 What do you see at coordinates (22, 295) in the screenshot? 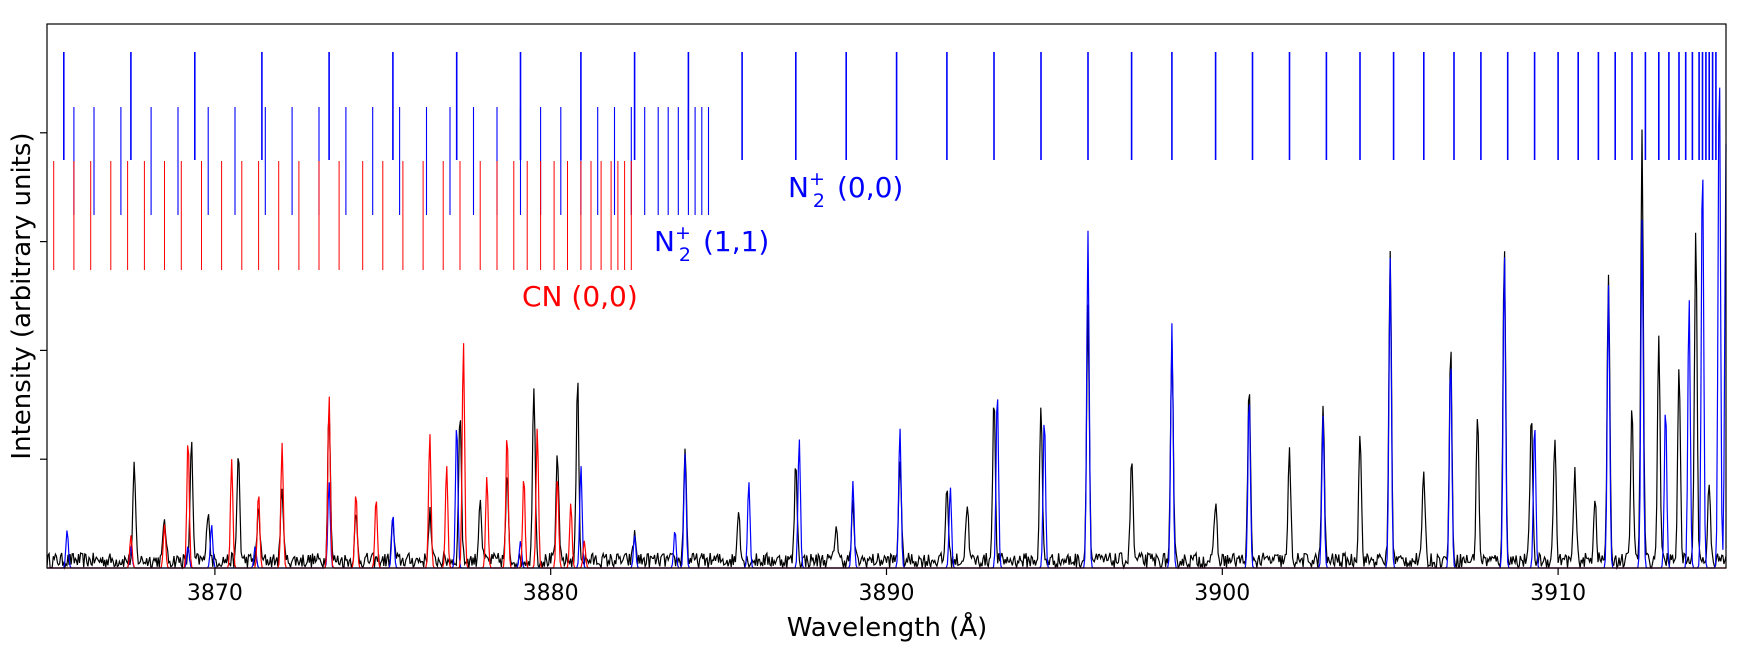
I see `y-axis-title: Intensity (arbitrary units)` at bounding box center [22, 295].